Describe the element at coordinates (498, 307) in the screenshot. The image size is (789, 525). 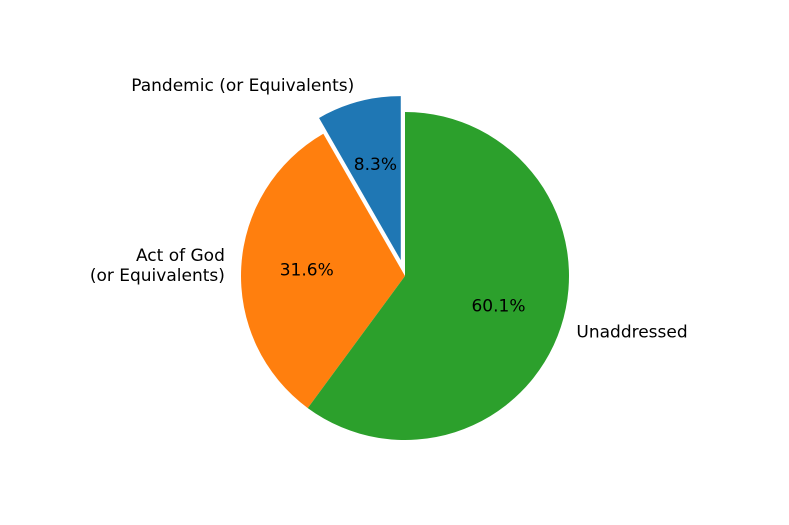
I see `slice-value-label-2: 60.1%` at that location.